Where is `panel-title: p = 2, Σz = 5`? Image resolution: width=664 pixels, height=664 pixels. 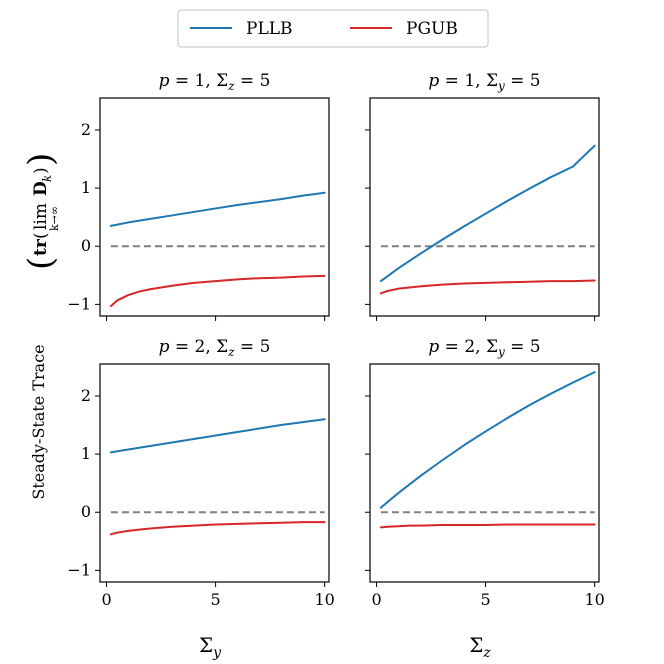 panel-title: p = 2, Σz = 5 is located at coordinates (215, 348).